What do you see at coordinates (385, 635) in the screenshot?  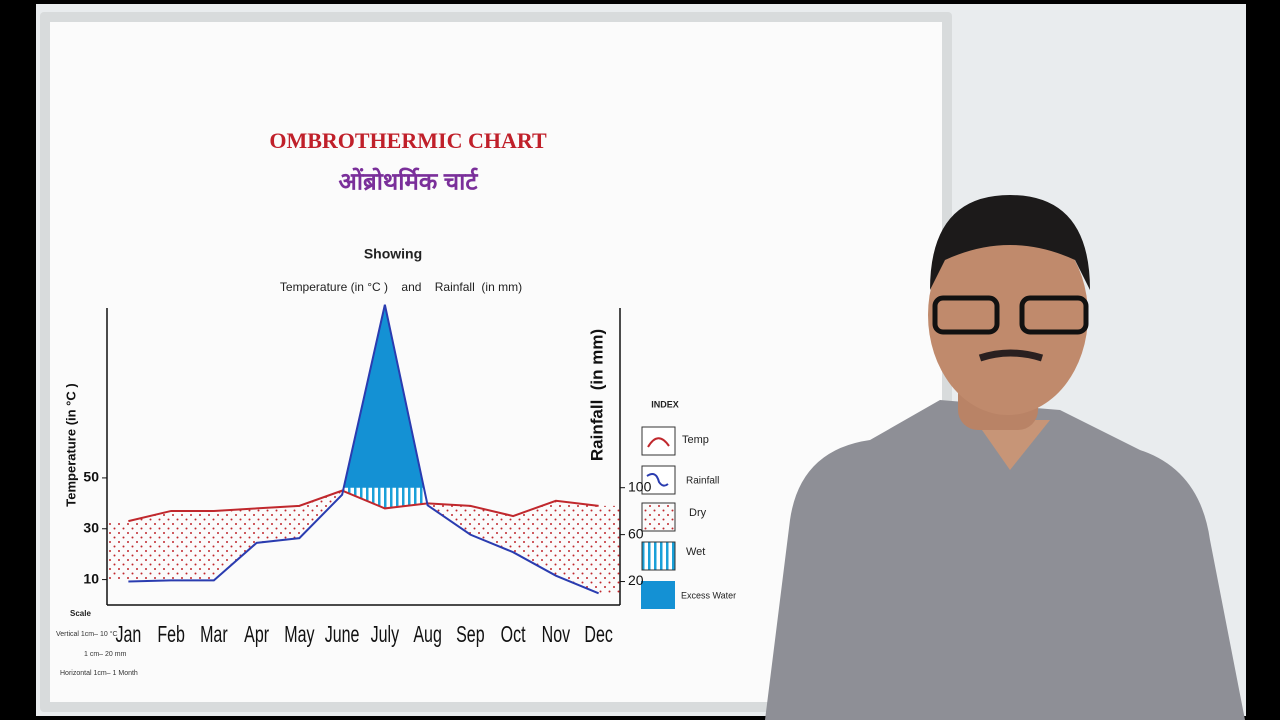 I see `x-tick-label: July` at bounding box center [385, 635].